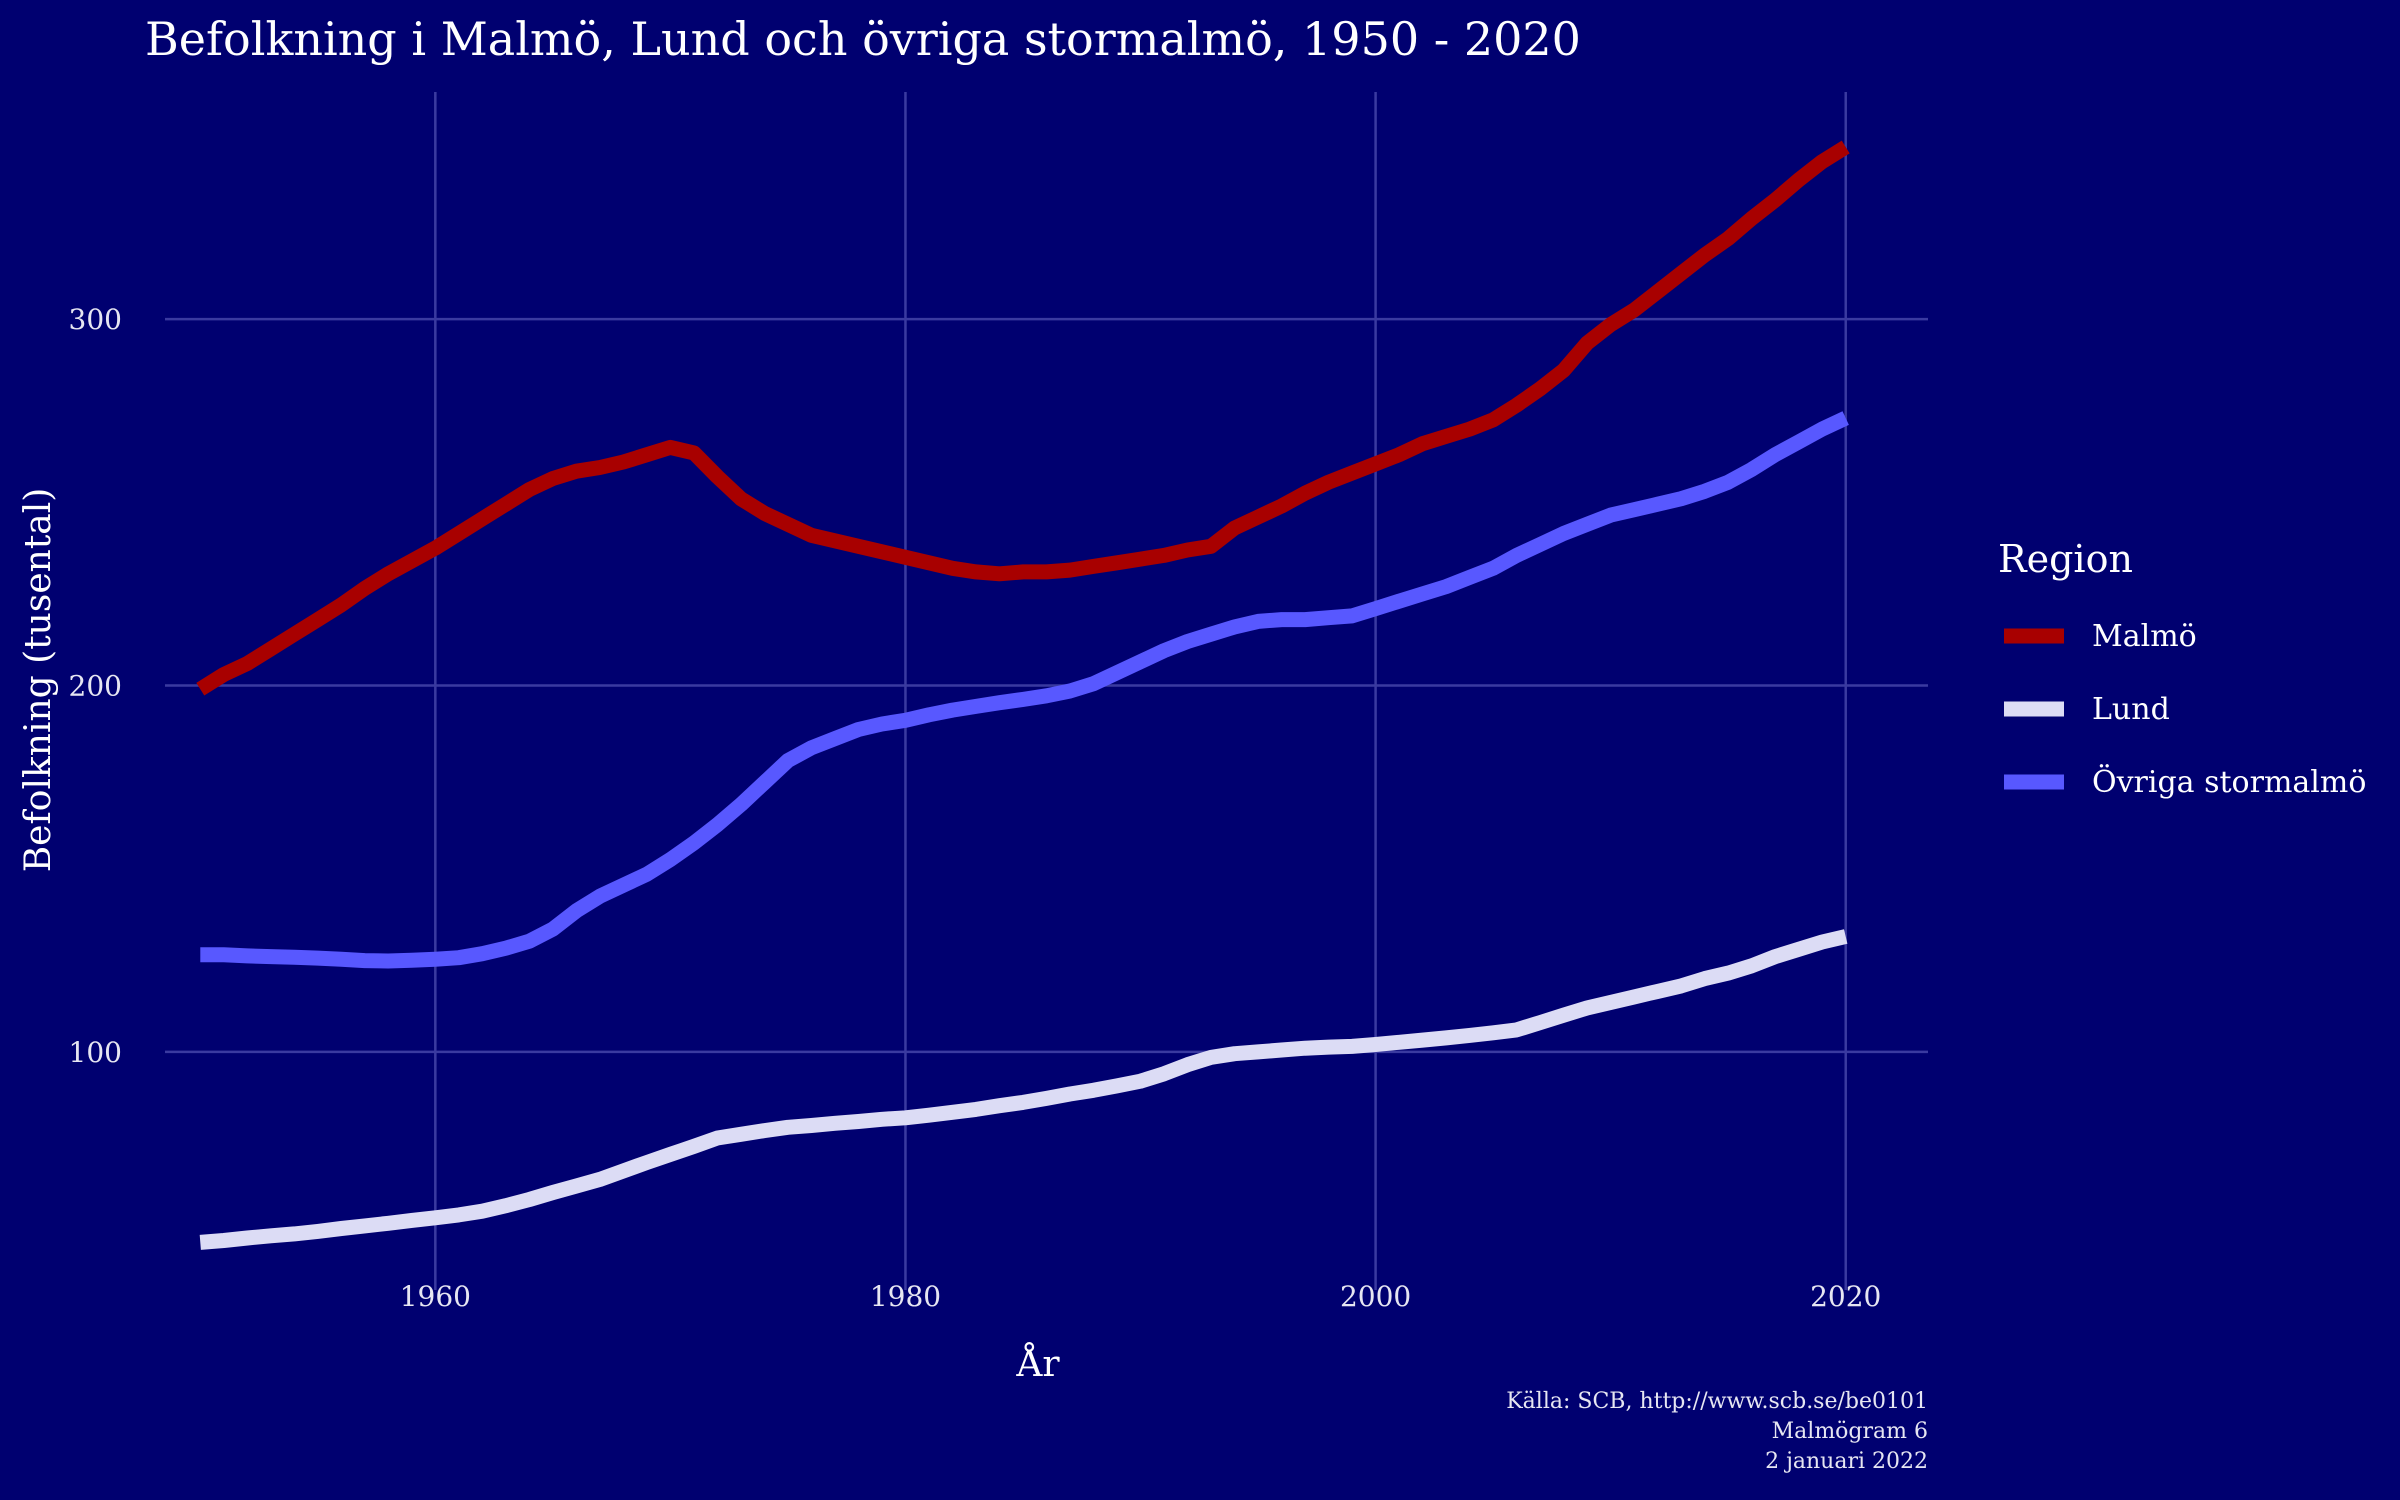 This screenshot has width=2400, height=1500. Describe the element at coordinates (95, 319) in the screenshot. I see `y-tick-label-300: 300` at that location.